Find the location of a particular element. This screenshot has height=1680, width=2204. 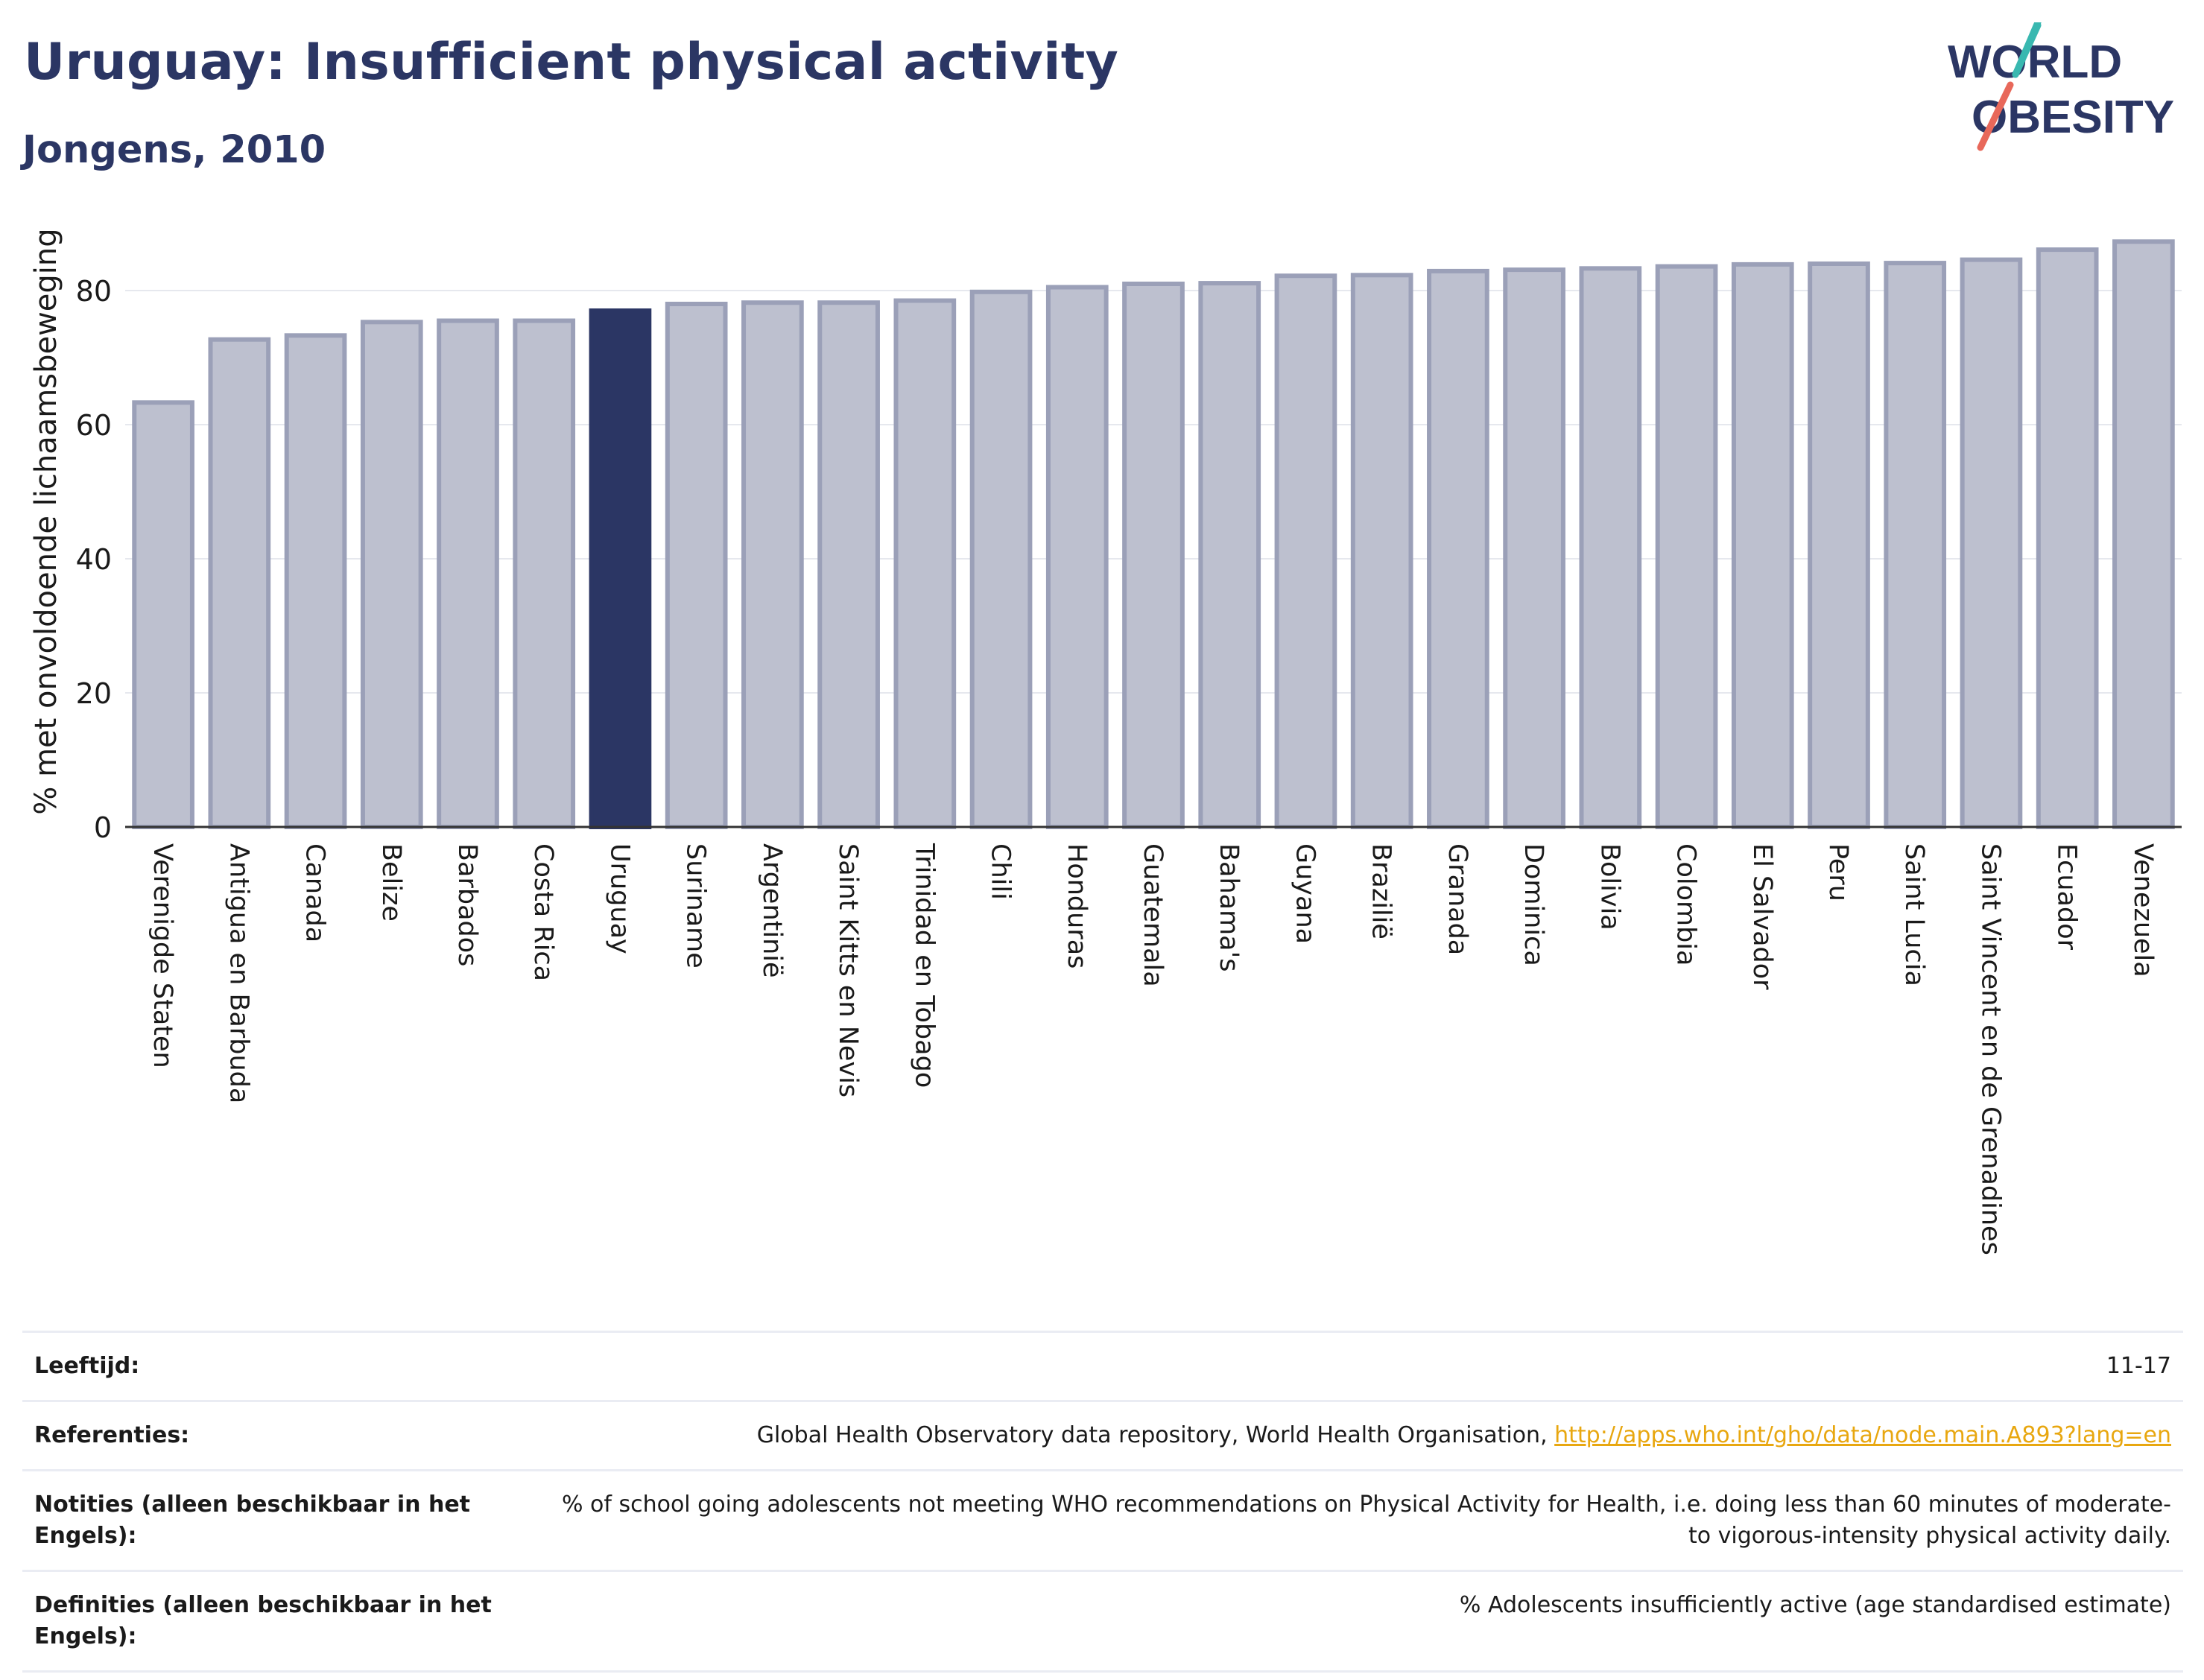

x-tick-label: Saint Kitts en Nevis is located at coordinates (848, 970).